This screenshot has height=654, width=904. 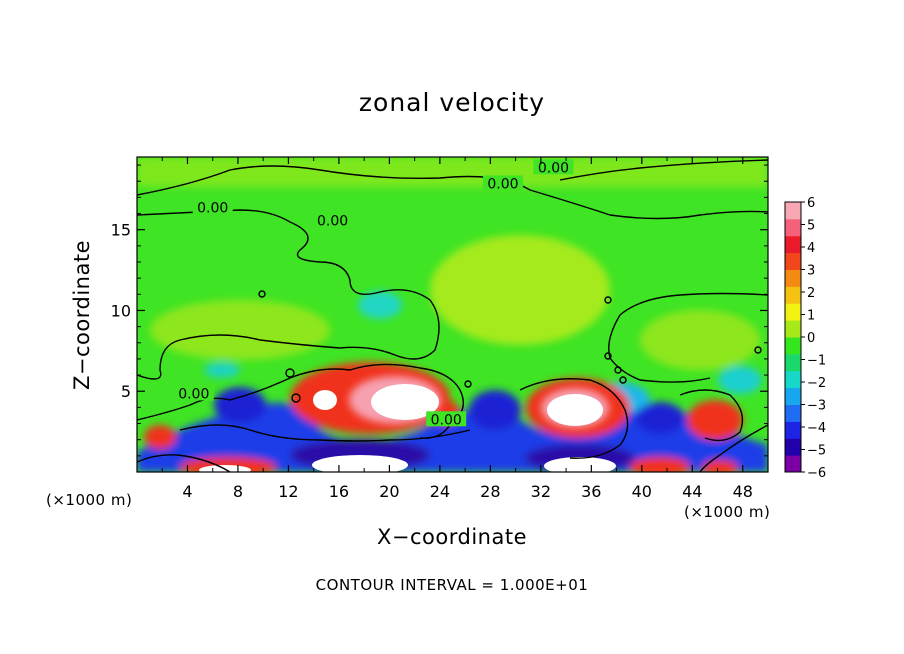 What do you see at coordinates (452, 585) in the screenshot?
I see `contour-interval-note: CONTOUR INTERVAL = 1.000E+01` at bounding box center [452, 585].